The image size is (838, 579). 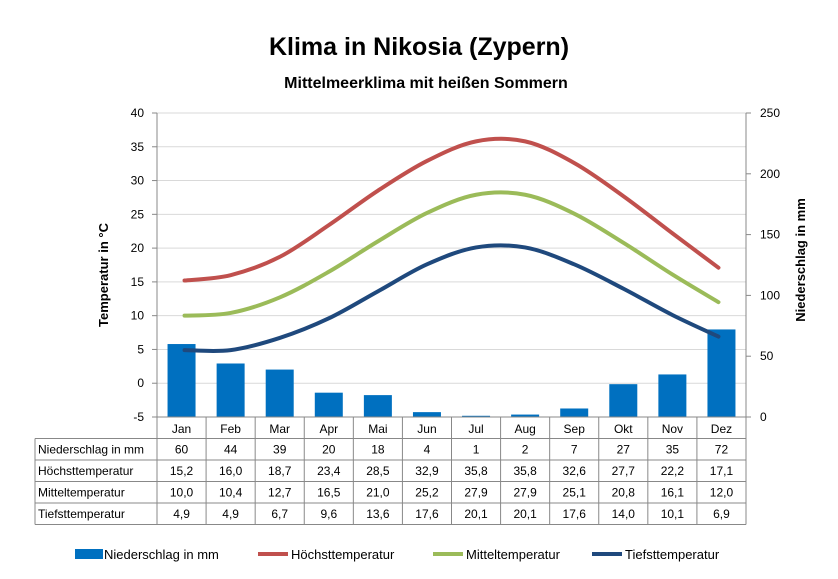 What do you see at coordinates (138, 282) in the screenshot?
I see `y-tick-label: 15` at bounding box center [138, 282].